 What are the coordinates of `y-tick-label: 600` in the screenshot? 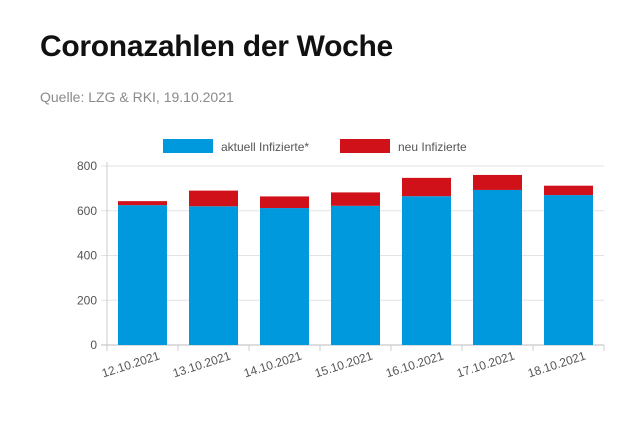 It's located at (87, 211).